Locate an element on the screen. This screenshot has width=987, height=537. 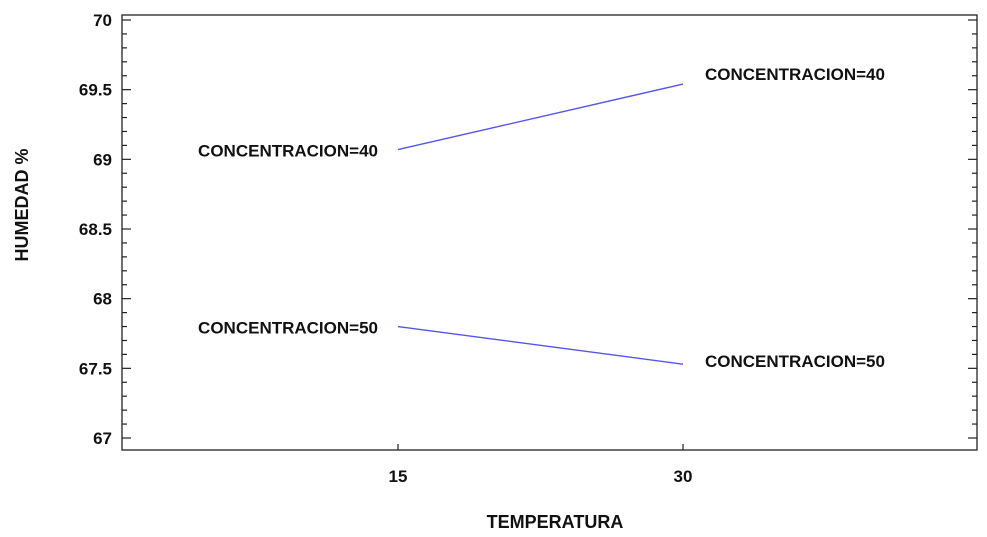
y-tick-label: 67 is located at coordinates (102, 438).